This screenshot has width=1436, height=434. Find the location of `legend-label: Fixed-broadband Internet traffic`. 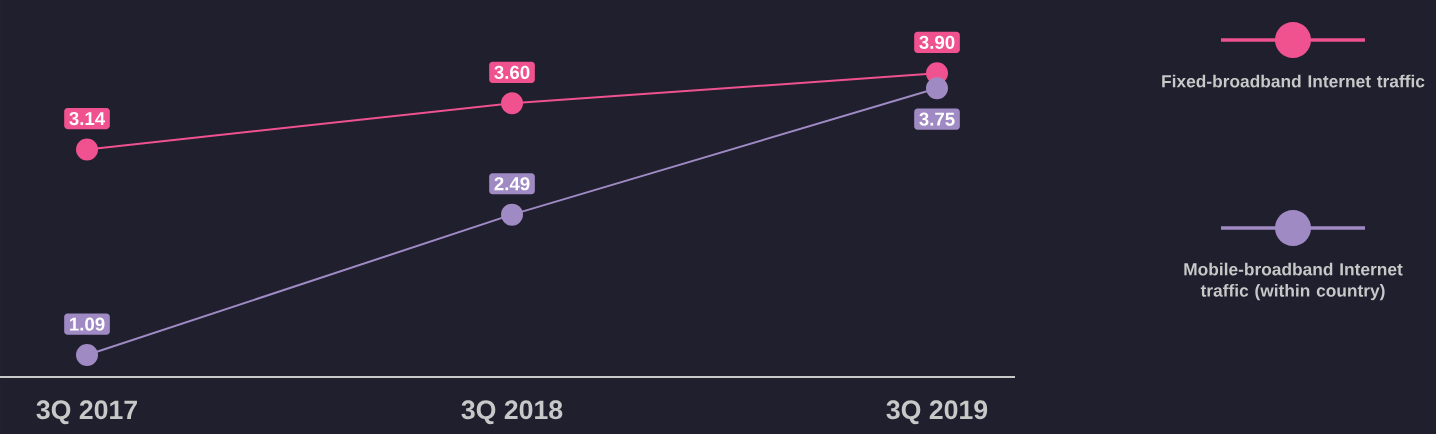

legend-label: Fixed-broadband Internet traffic is located at coordinates (1293, 81).